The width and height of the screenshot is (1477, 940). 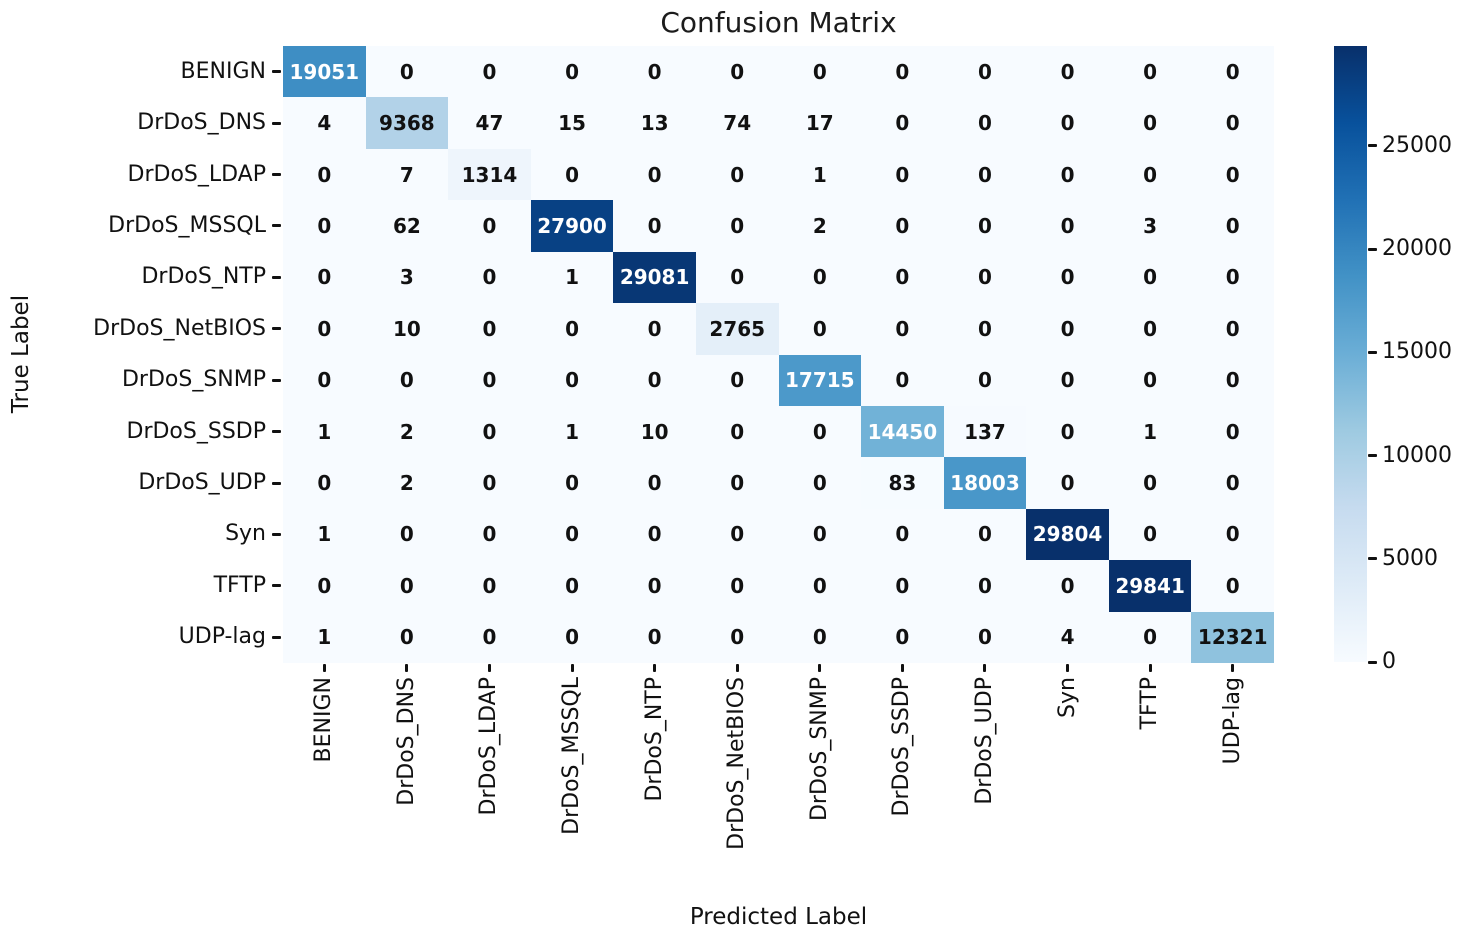 What do you see at coordinates (820, 380) in the screenshot?
I see `heatmap-cell: 17715` at bounding box center [820, 380].